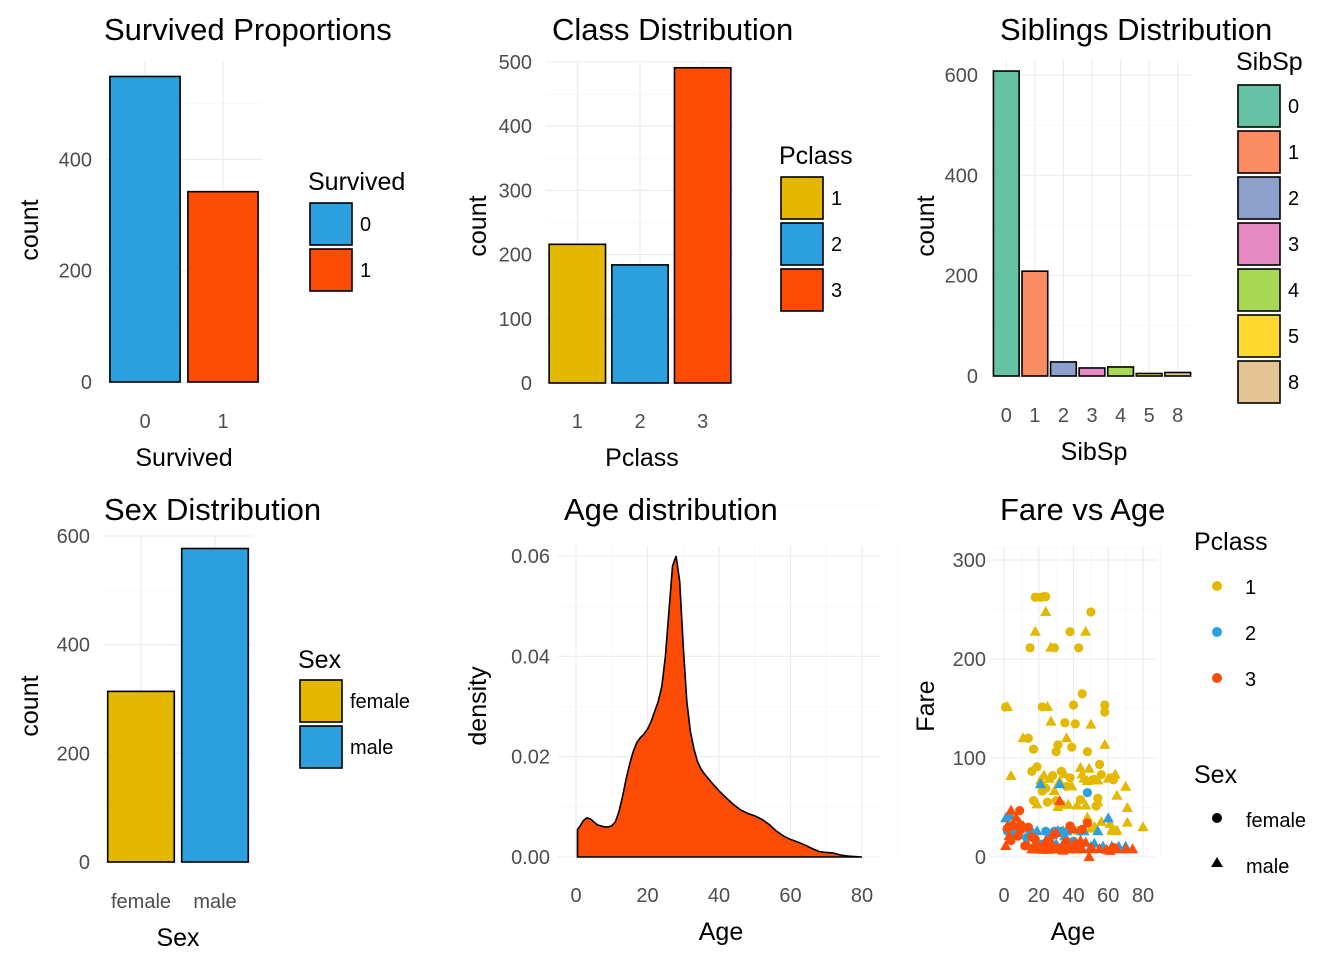 Image resolution: width=1344 pixels, height=960 pixels. I want to click on x-axis-title: Sex, so click(178, 938).